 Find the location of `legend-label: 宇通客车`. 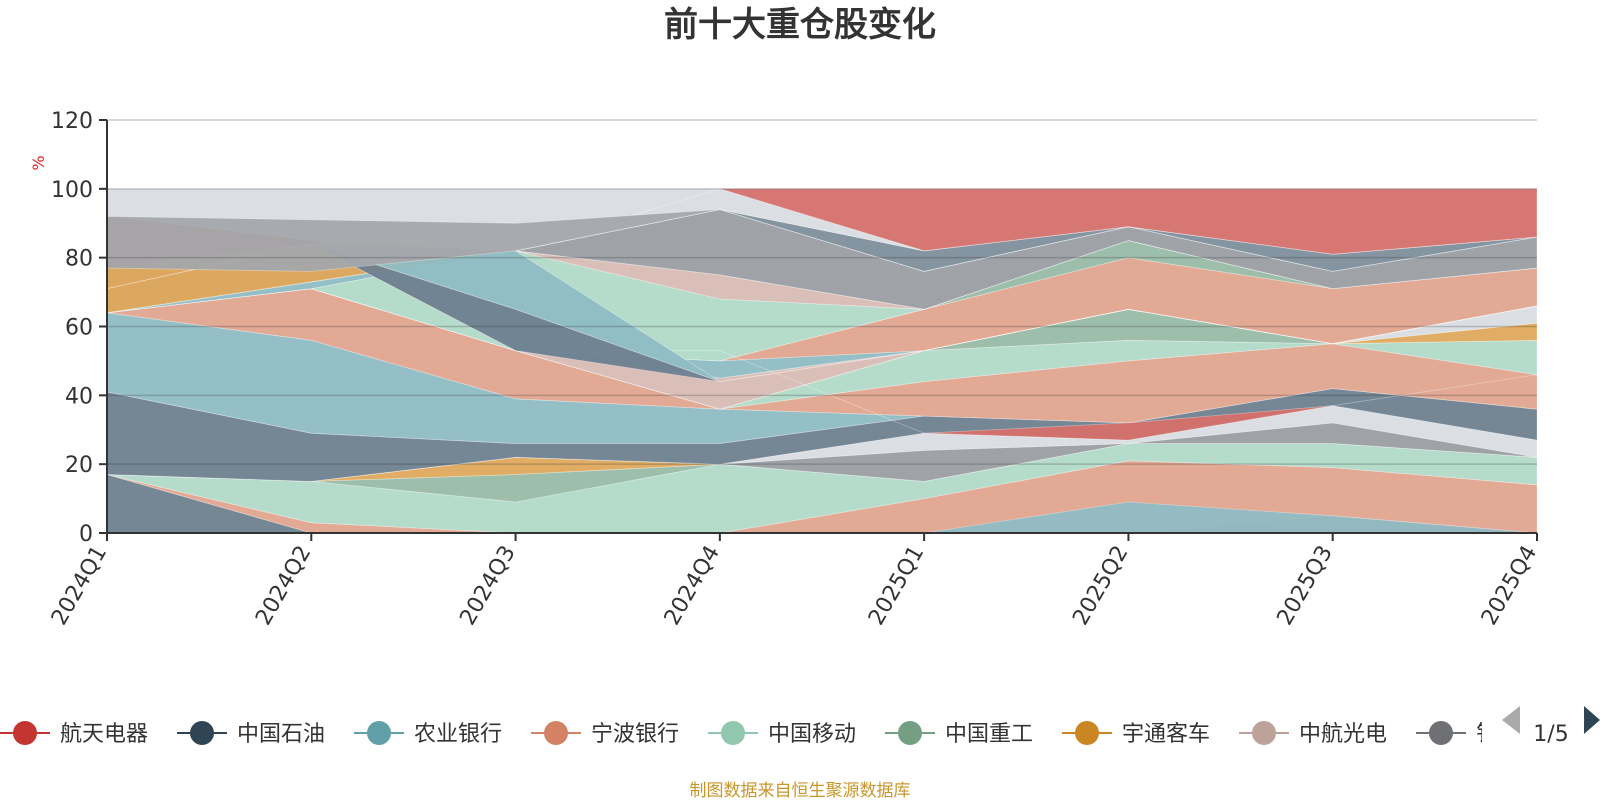

legend-label: 宇通客车 is located at coordinates (1166, 734).